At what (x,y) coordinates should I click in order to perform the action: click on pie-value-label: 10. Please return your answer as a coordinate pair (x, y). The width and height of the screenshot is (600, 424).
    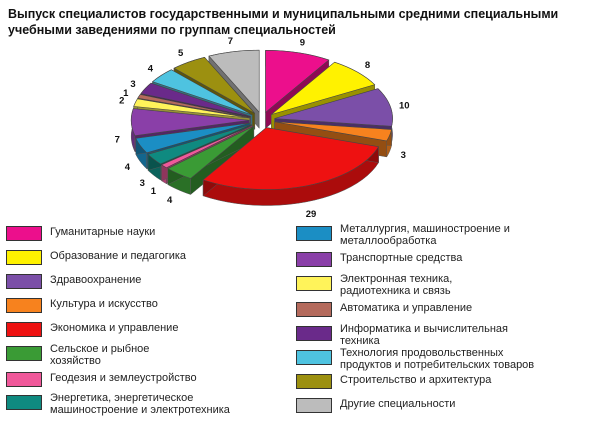
    Looking at the image, I should click on (404, 106).